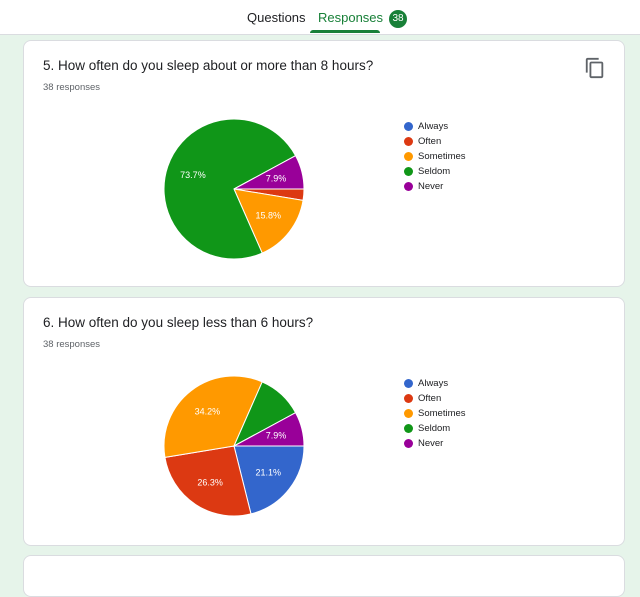  I want to click on tab-responses: Responses 38, so click(362, 16).